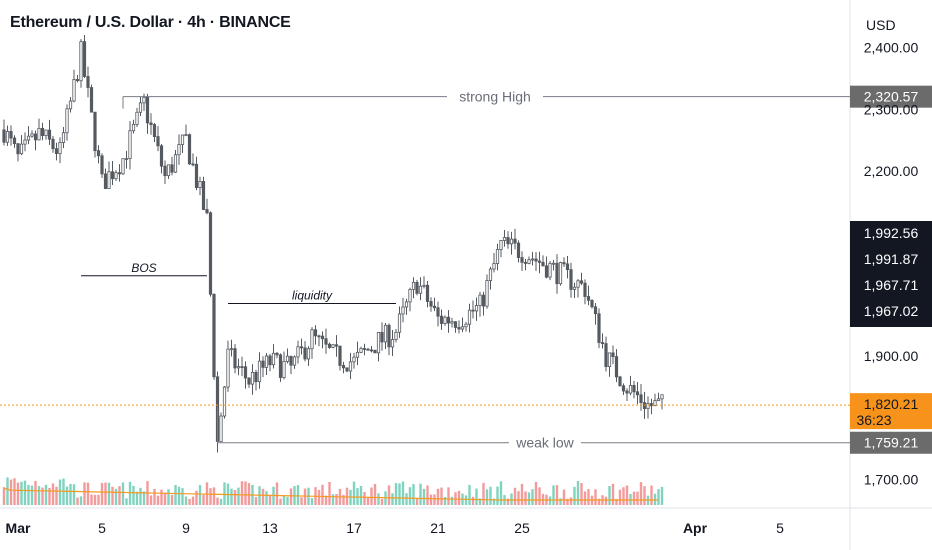  Describe the element at coordinates (495, 97) in the screenshot. I see `annotation-label: strong High` at that location.